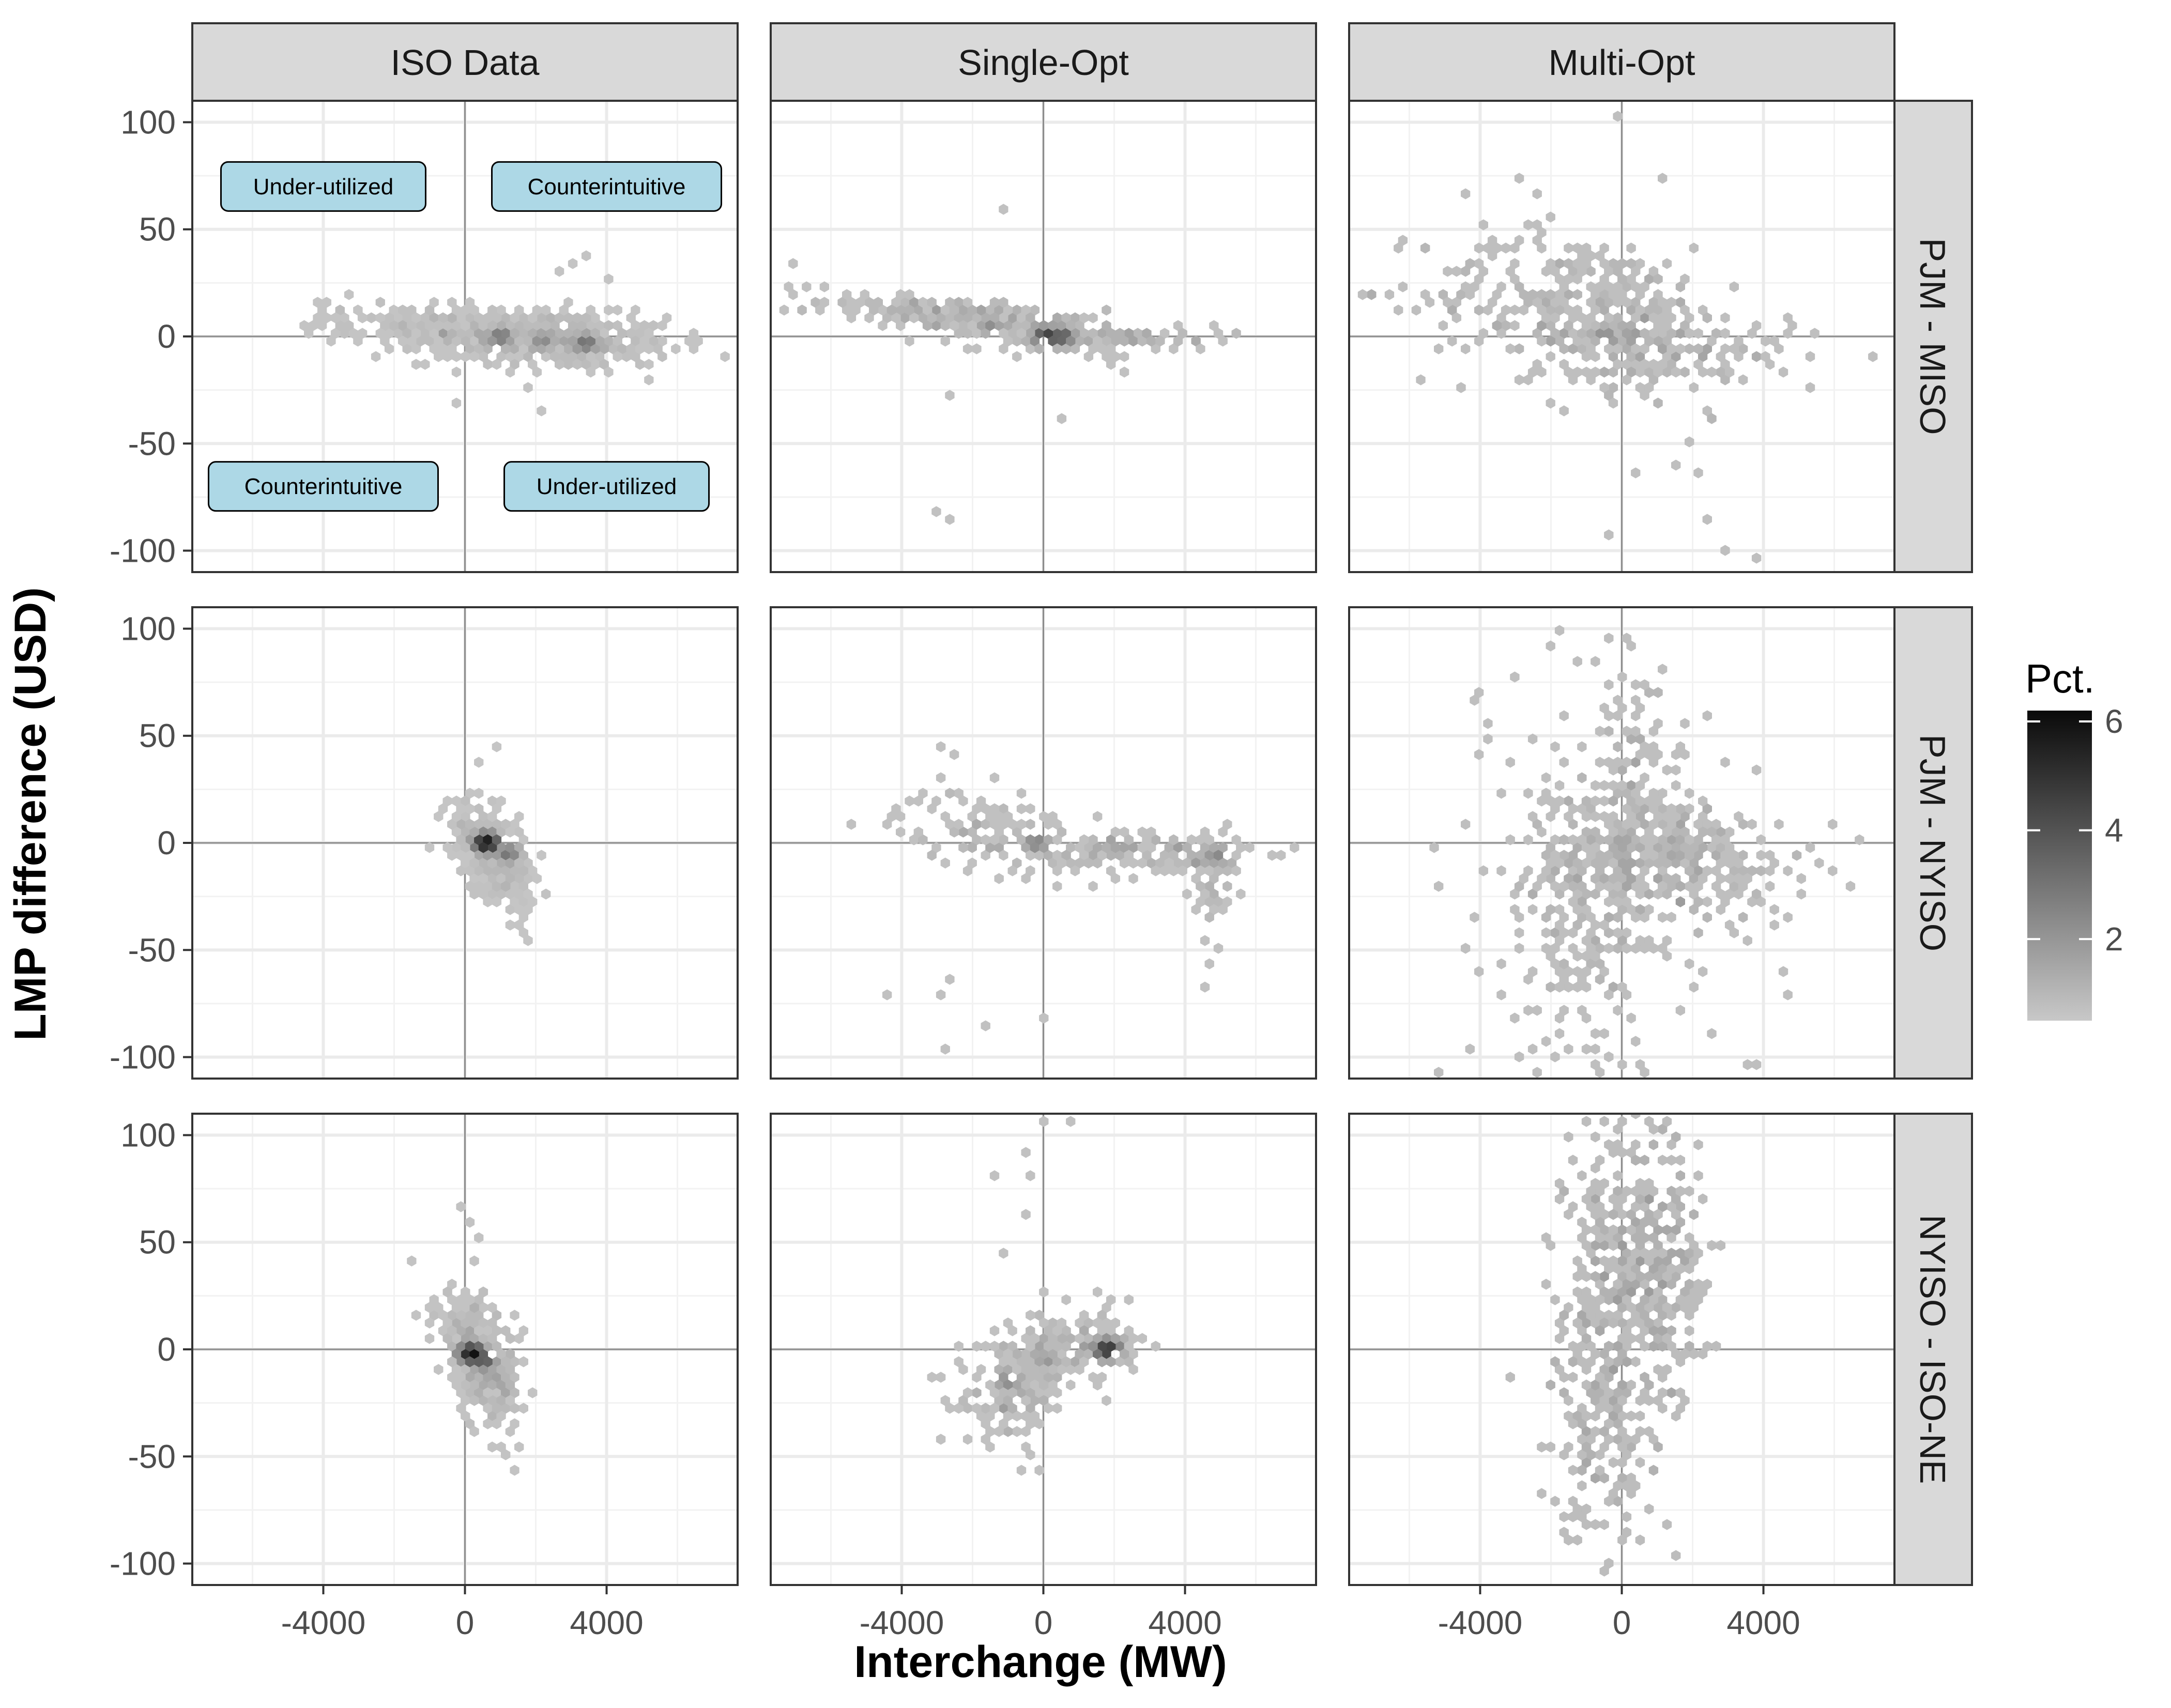 Image resolution: width=2171 pixels, height=1708 pixels. I want to click on row-strip: PJM - NYISO, so click(1933, 843).